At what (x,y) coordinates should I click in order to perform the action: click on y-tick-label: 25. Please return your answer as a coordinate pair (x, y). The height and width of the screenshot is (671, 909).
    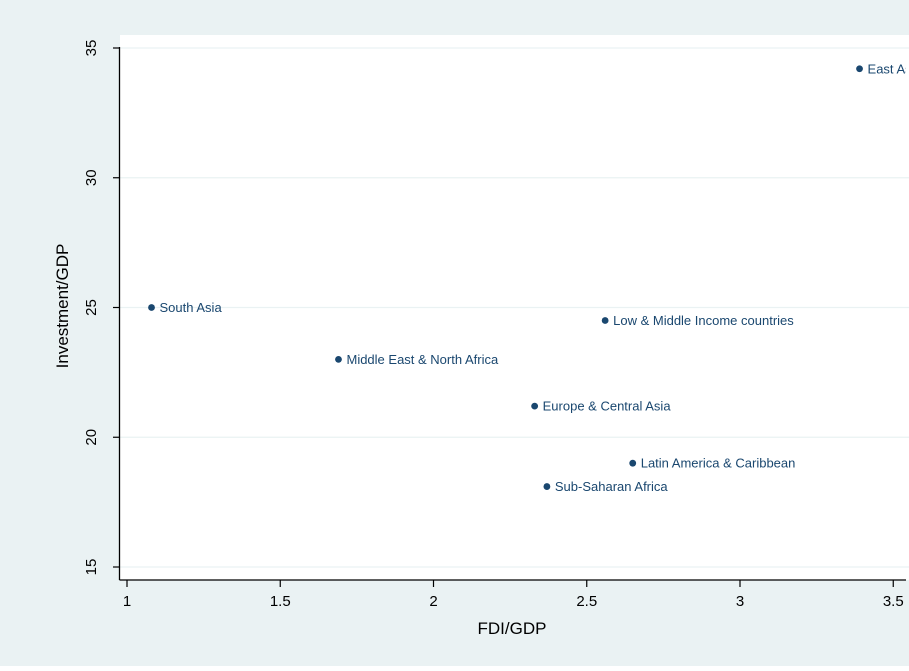
    Looking at the image, I should click on (91, 307).